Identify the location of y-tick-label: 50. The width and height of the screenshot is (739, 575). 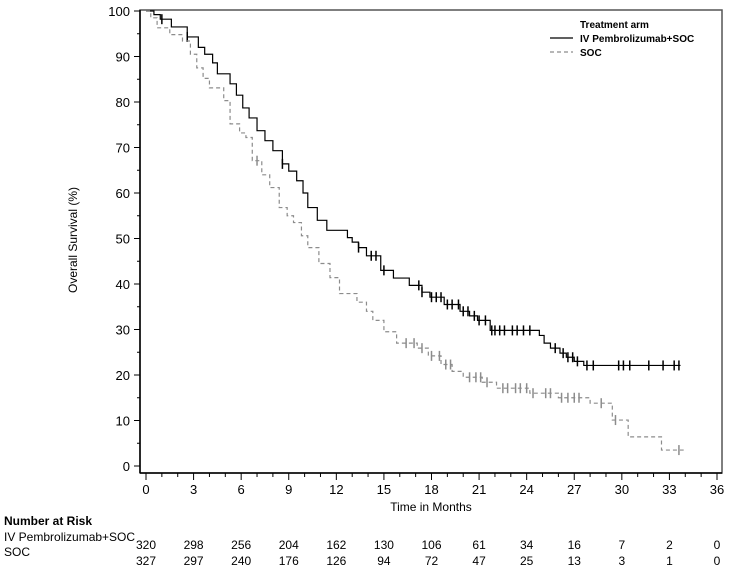
(123, 239).